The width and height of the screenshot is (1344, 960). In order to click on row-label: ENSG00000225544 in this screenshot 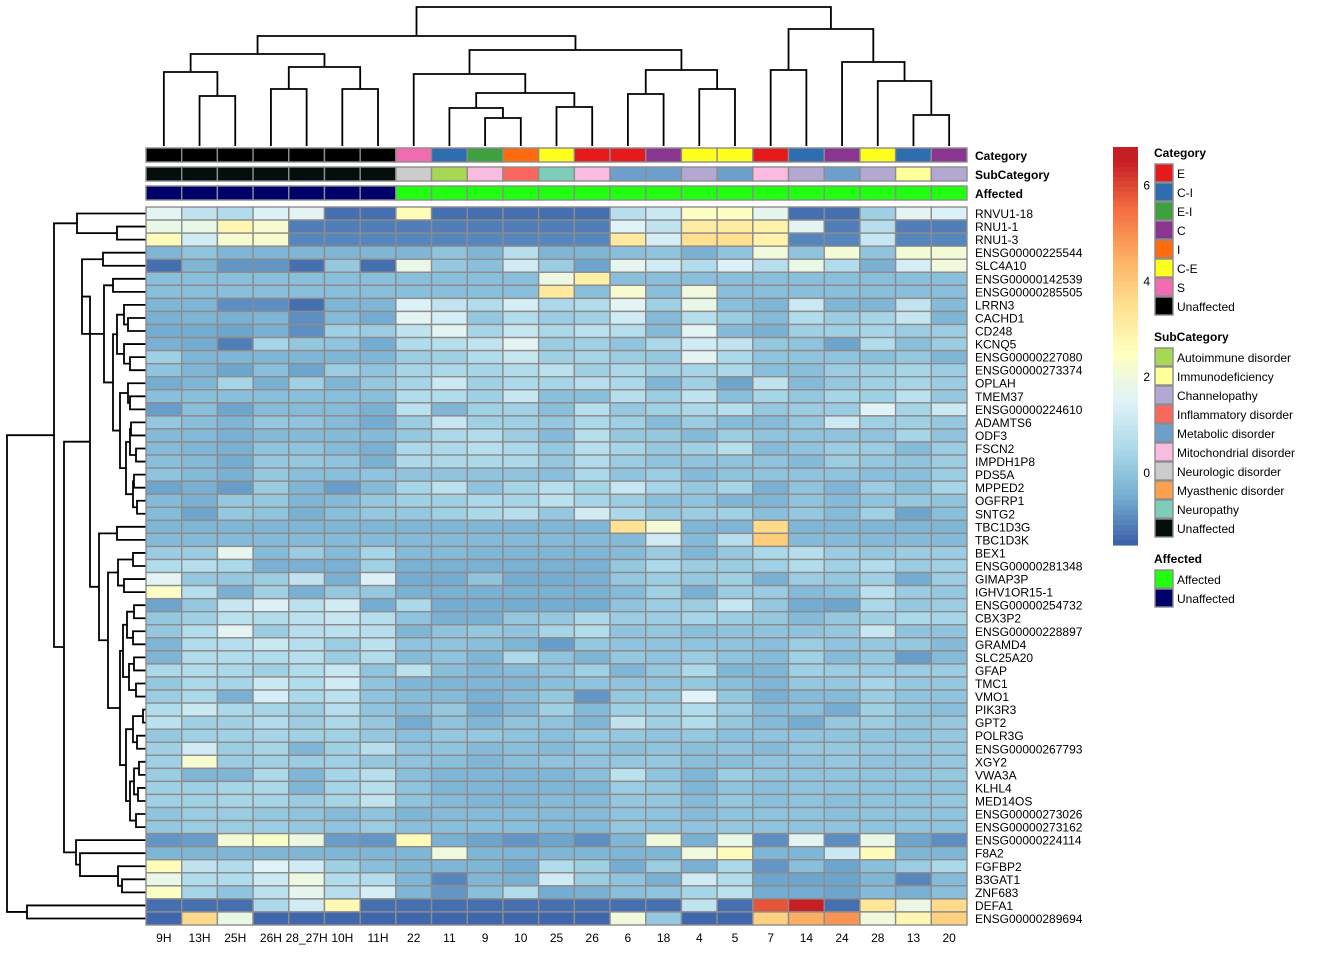, I will do `click(1029, 253)`.